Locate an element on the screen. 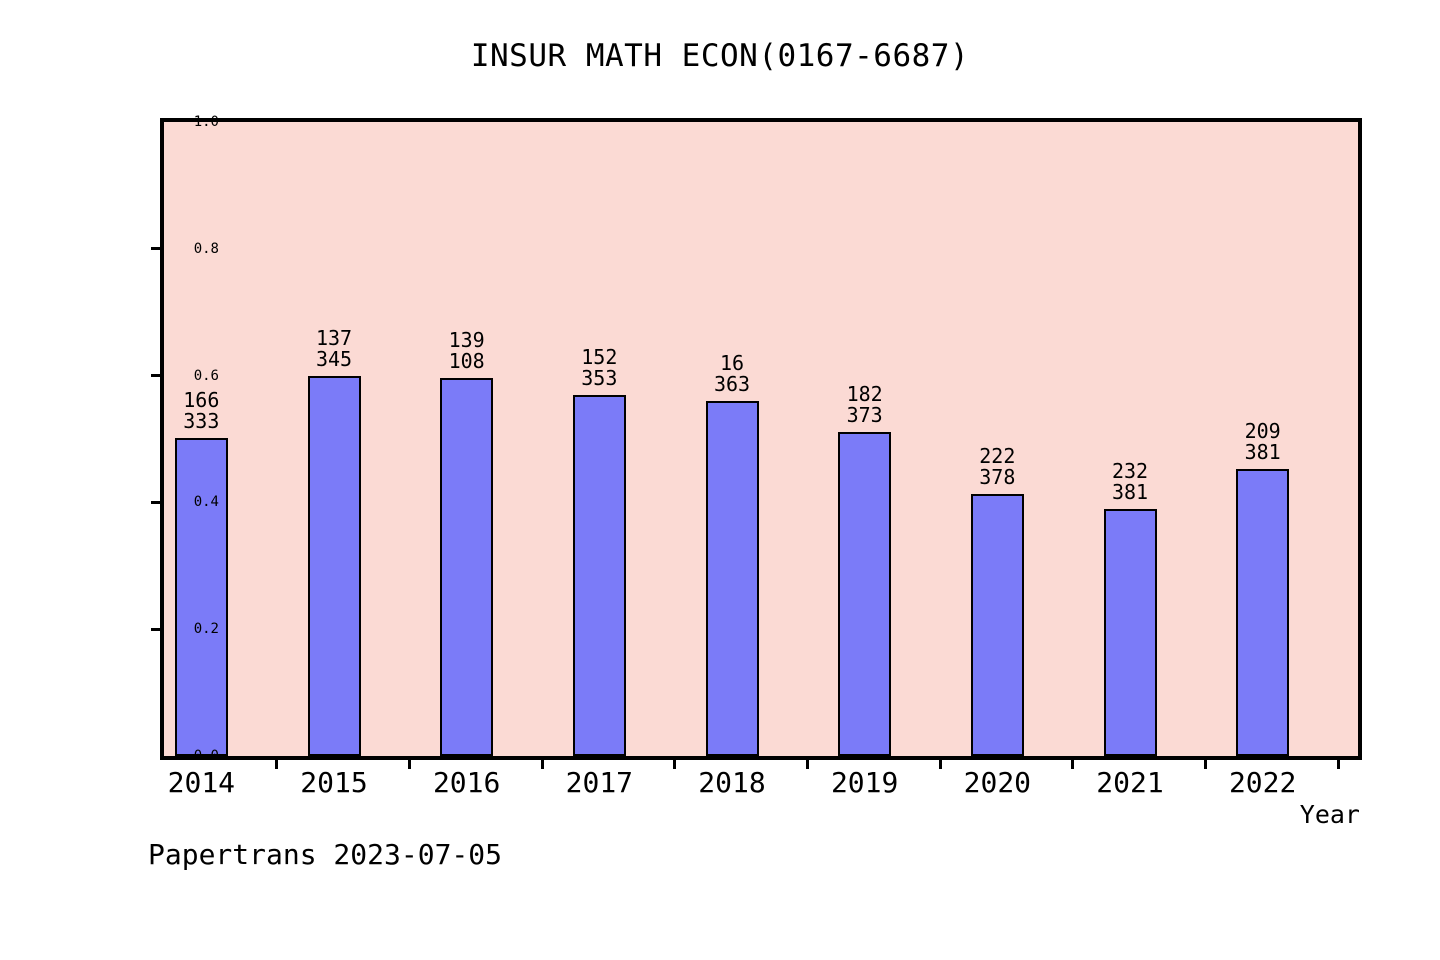  y-tick-label: 0.2 is located at coordinates (206, 629).